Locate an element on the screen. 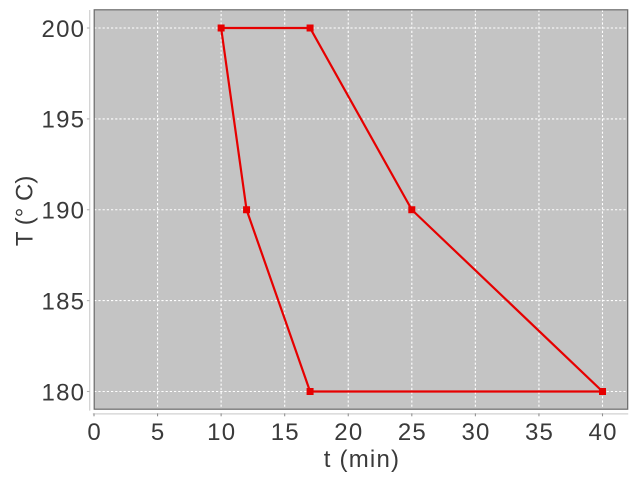 The image size is (640, 480). svg-text: 185 is located at coordinates (64, 301).